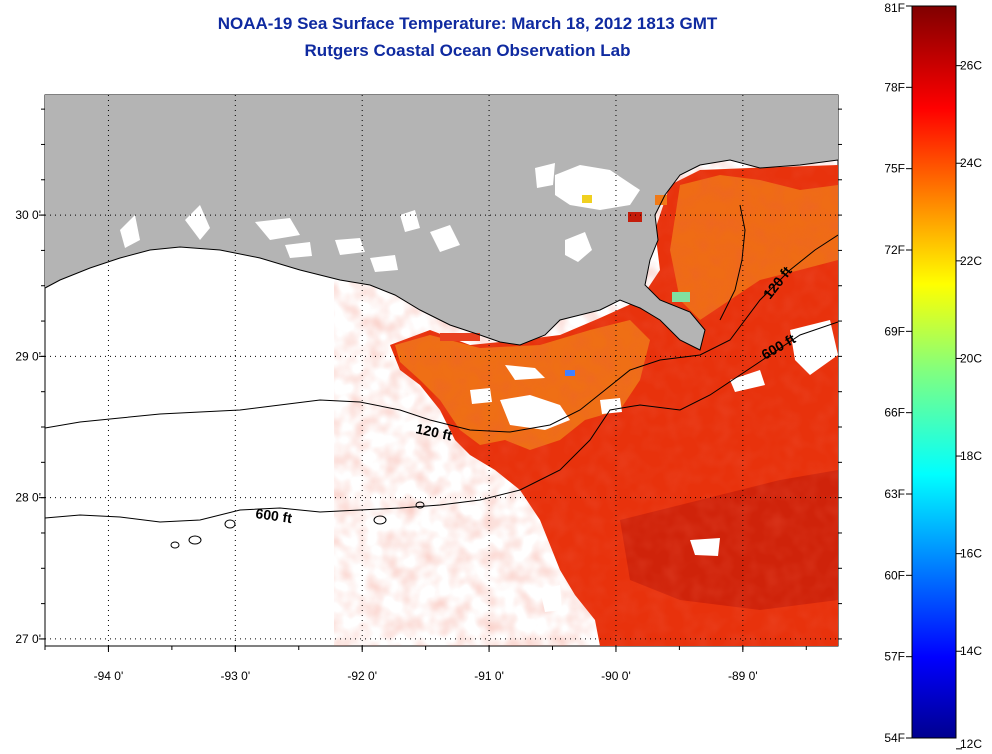  Describe the element at coordinates (894, 413) in the screenshot. I see `colorbar-f-label: 66F` at that location.